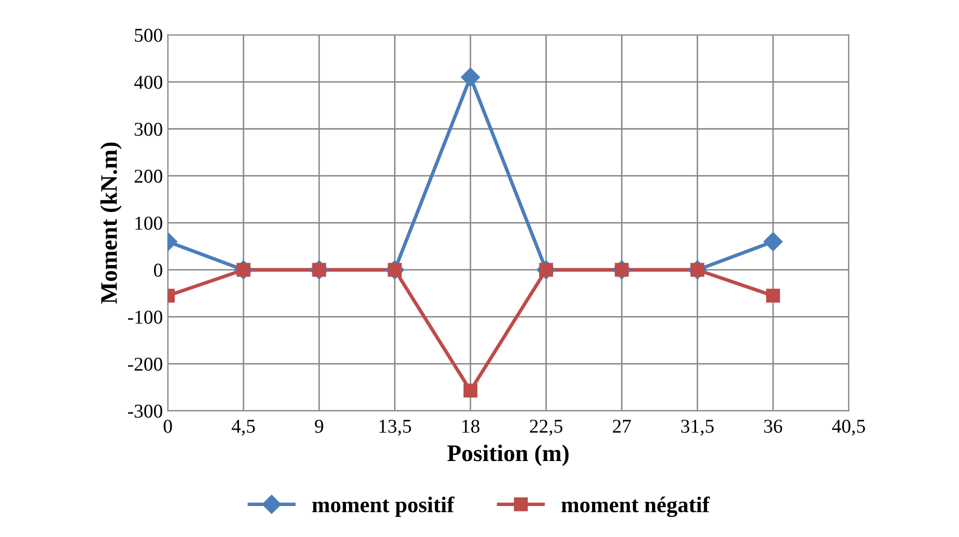 This screenshot has height=537, width=959. I want to click on x-tick-label: 27, so click(621, 426).